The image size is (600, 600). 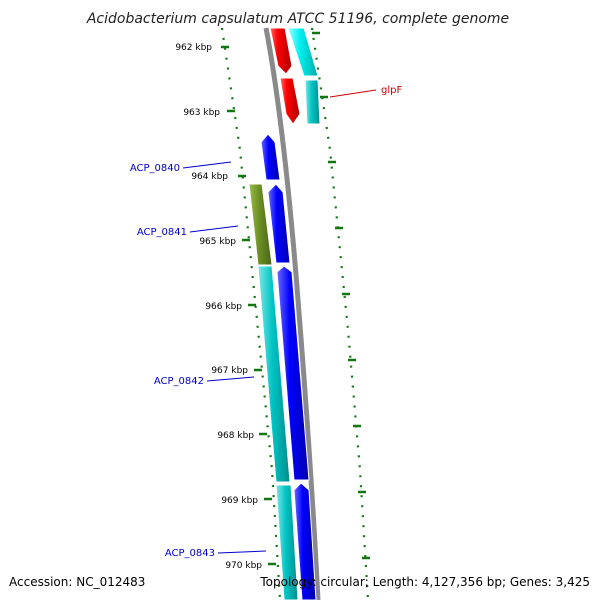 What do you see at coordinates (353, 93) in the screenshot?
I see `glpF-leader-line` at bounding box center [353, 93].